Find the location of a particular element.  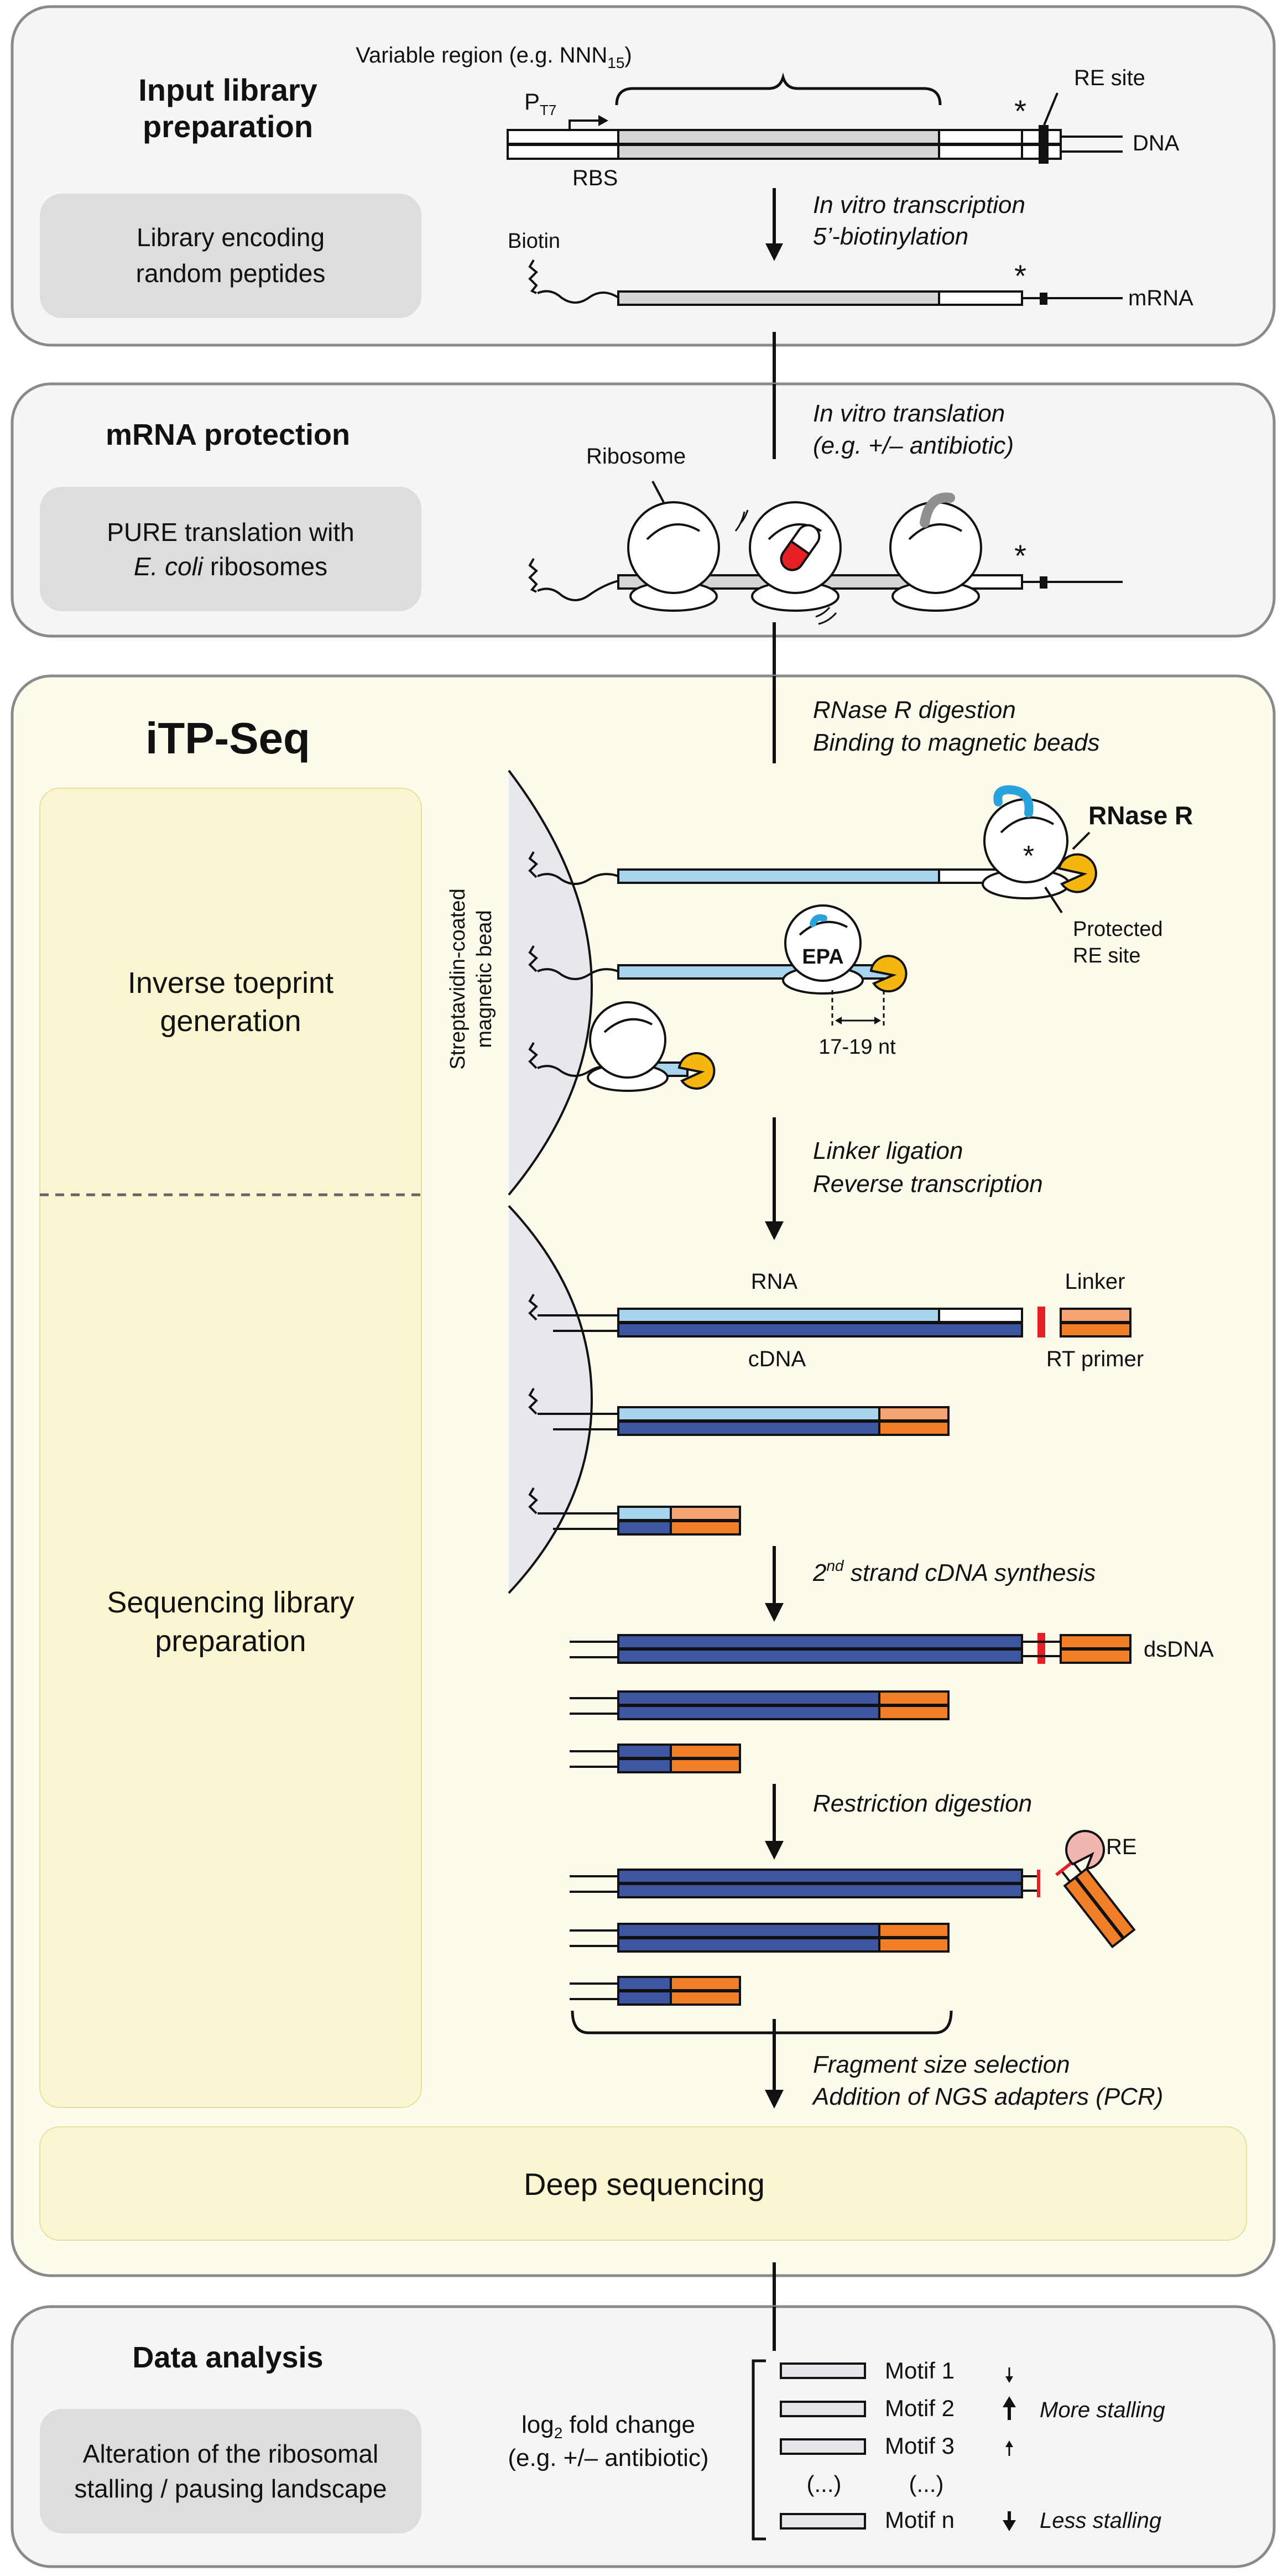

deep-sequencing-box is located at coordinates (643, 2183).